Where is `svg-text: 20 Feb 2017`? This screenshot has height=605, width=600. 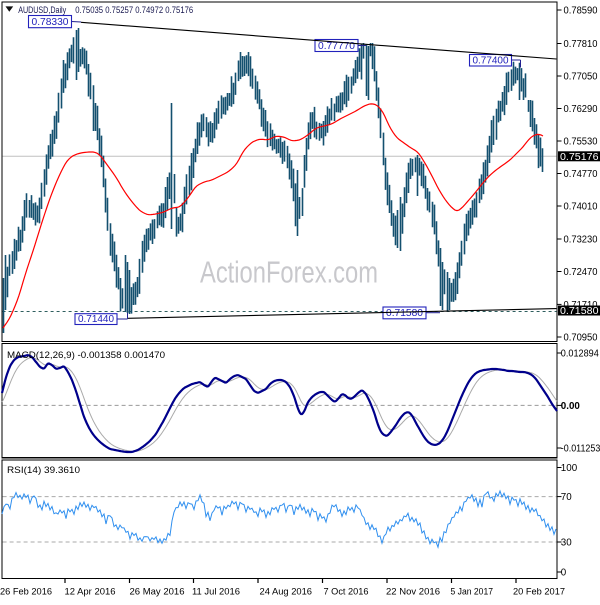 svg-text: 20 Feb 2017 is located at coordinates (539, 592).